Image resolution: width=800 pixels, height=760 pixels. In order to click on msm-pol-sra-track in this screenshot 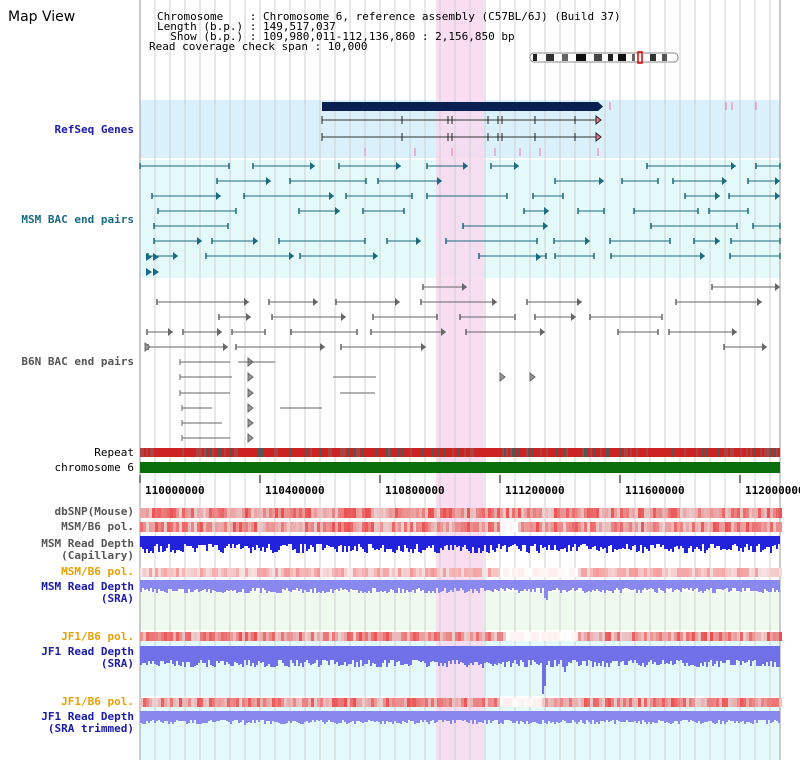, I will do `click(461, 572)`.